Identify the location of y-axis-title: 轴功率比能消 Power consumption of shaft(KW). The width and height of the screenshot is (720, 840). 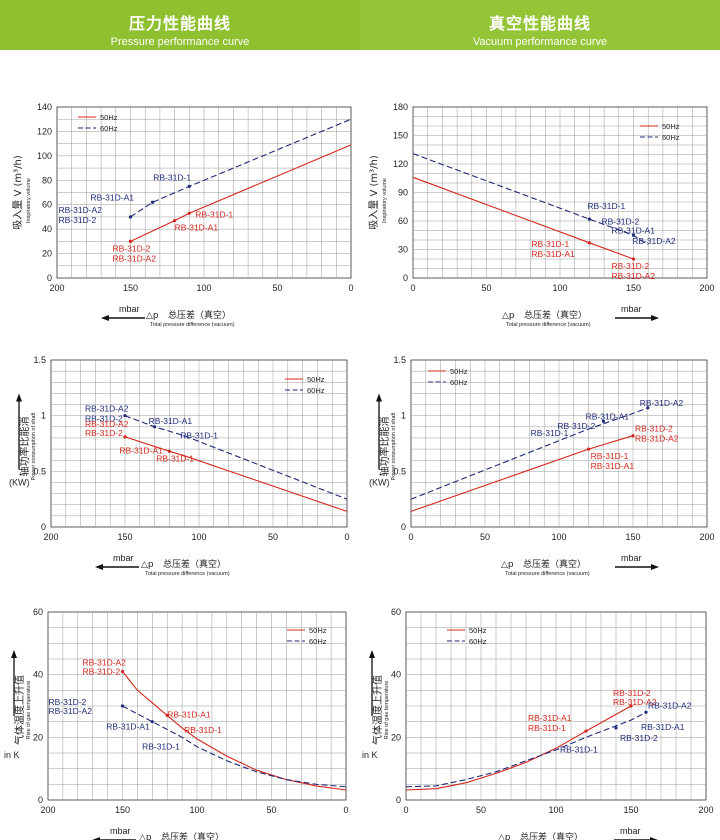
(23, 440).